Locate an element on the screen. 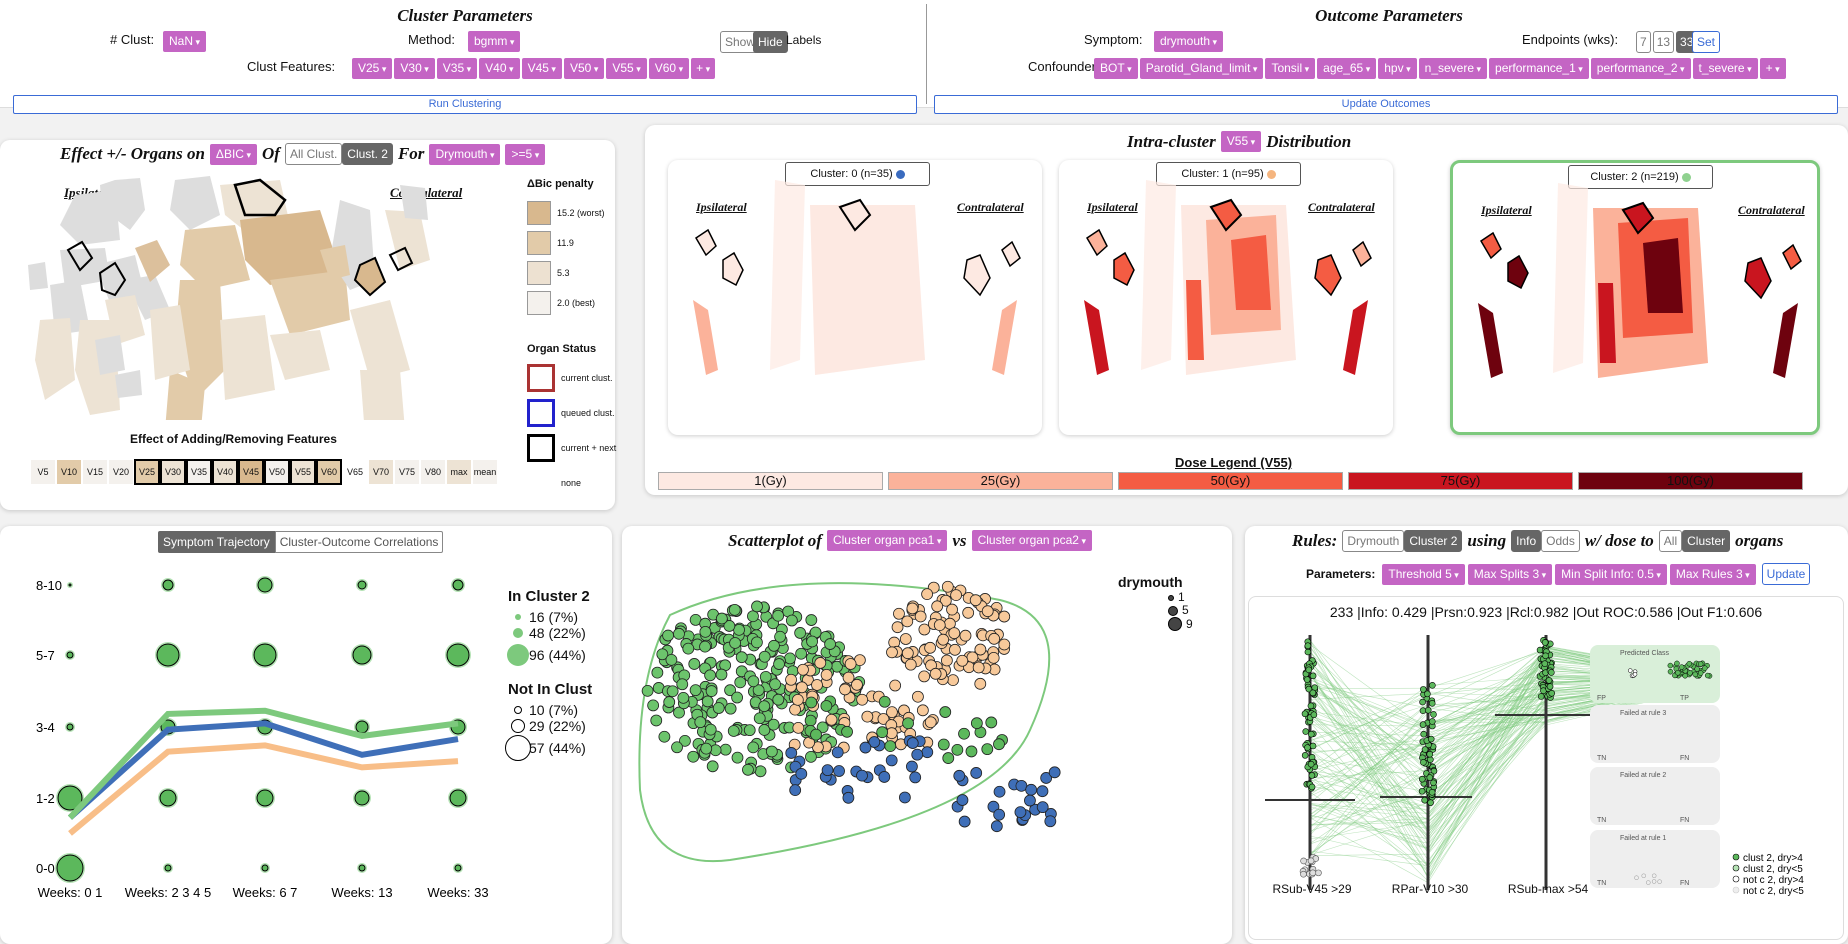 This screenshot has width=1848, height=944. feature-effect-V5: V5 is located at coordinates (43, 472).